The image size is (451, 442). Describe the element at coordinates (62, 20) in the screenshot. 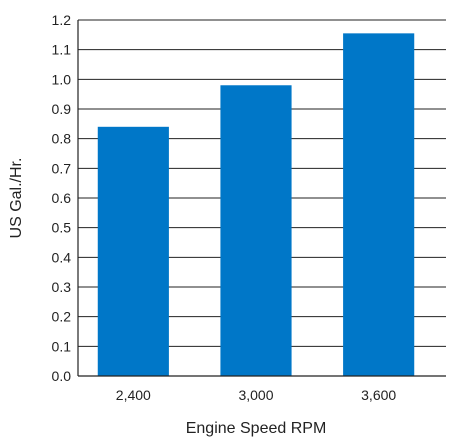

I see `y-tick-label: 1.2` at that location.